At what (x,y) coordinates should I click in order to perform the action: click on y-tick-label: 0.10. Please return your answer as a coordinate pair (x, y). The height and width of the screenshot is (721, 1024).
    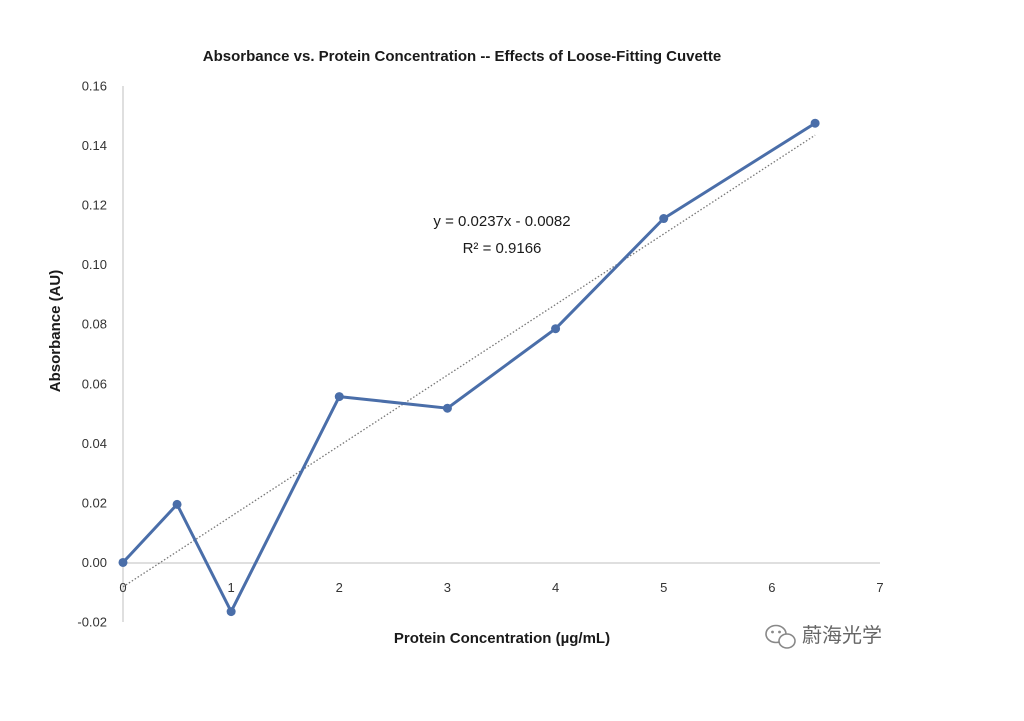
    Looking at the image, I should click on (94, 264).